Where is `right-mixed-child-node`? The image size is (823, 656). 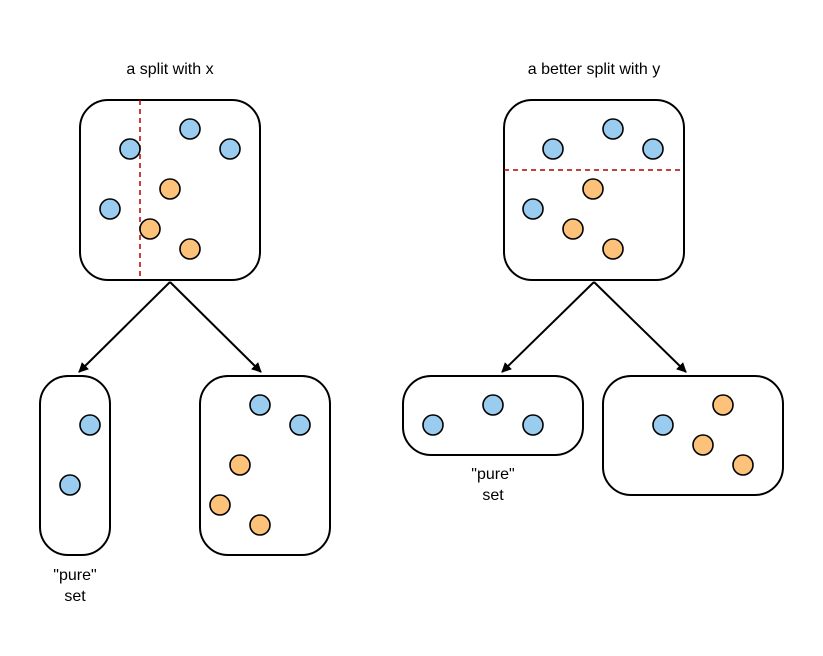 right-mixed-child-node is located at coordinates (693, 435).